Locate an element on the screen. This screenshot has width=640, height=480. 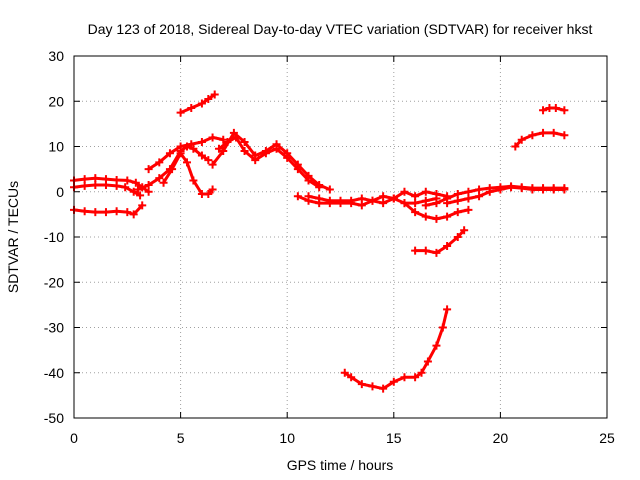
y-tick-label: 30 is located at coordinates (56, 56).